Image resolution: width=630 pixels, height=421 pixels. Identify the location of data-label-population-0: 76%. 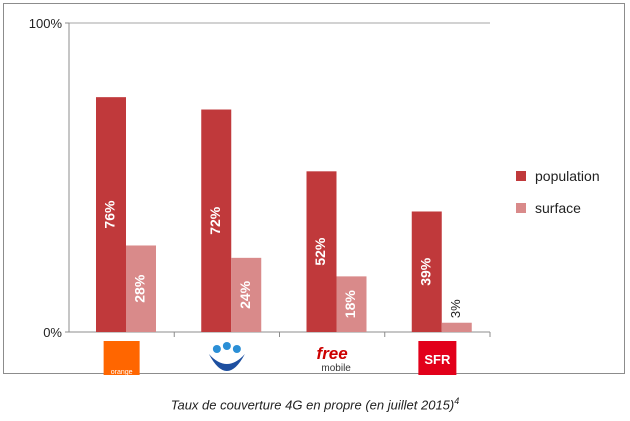
(110, 214).